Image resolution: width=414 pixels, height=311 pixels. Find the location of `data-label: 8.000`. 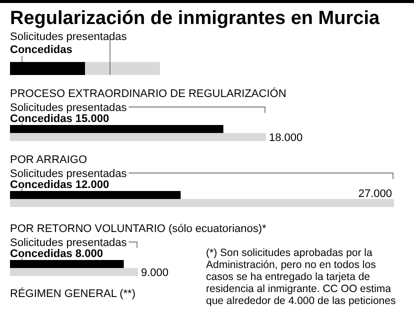

data-label: 8.000 is located at coordinates (87, 254).